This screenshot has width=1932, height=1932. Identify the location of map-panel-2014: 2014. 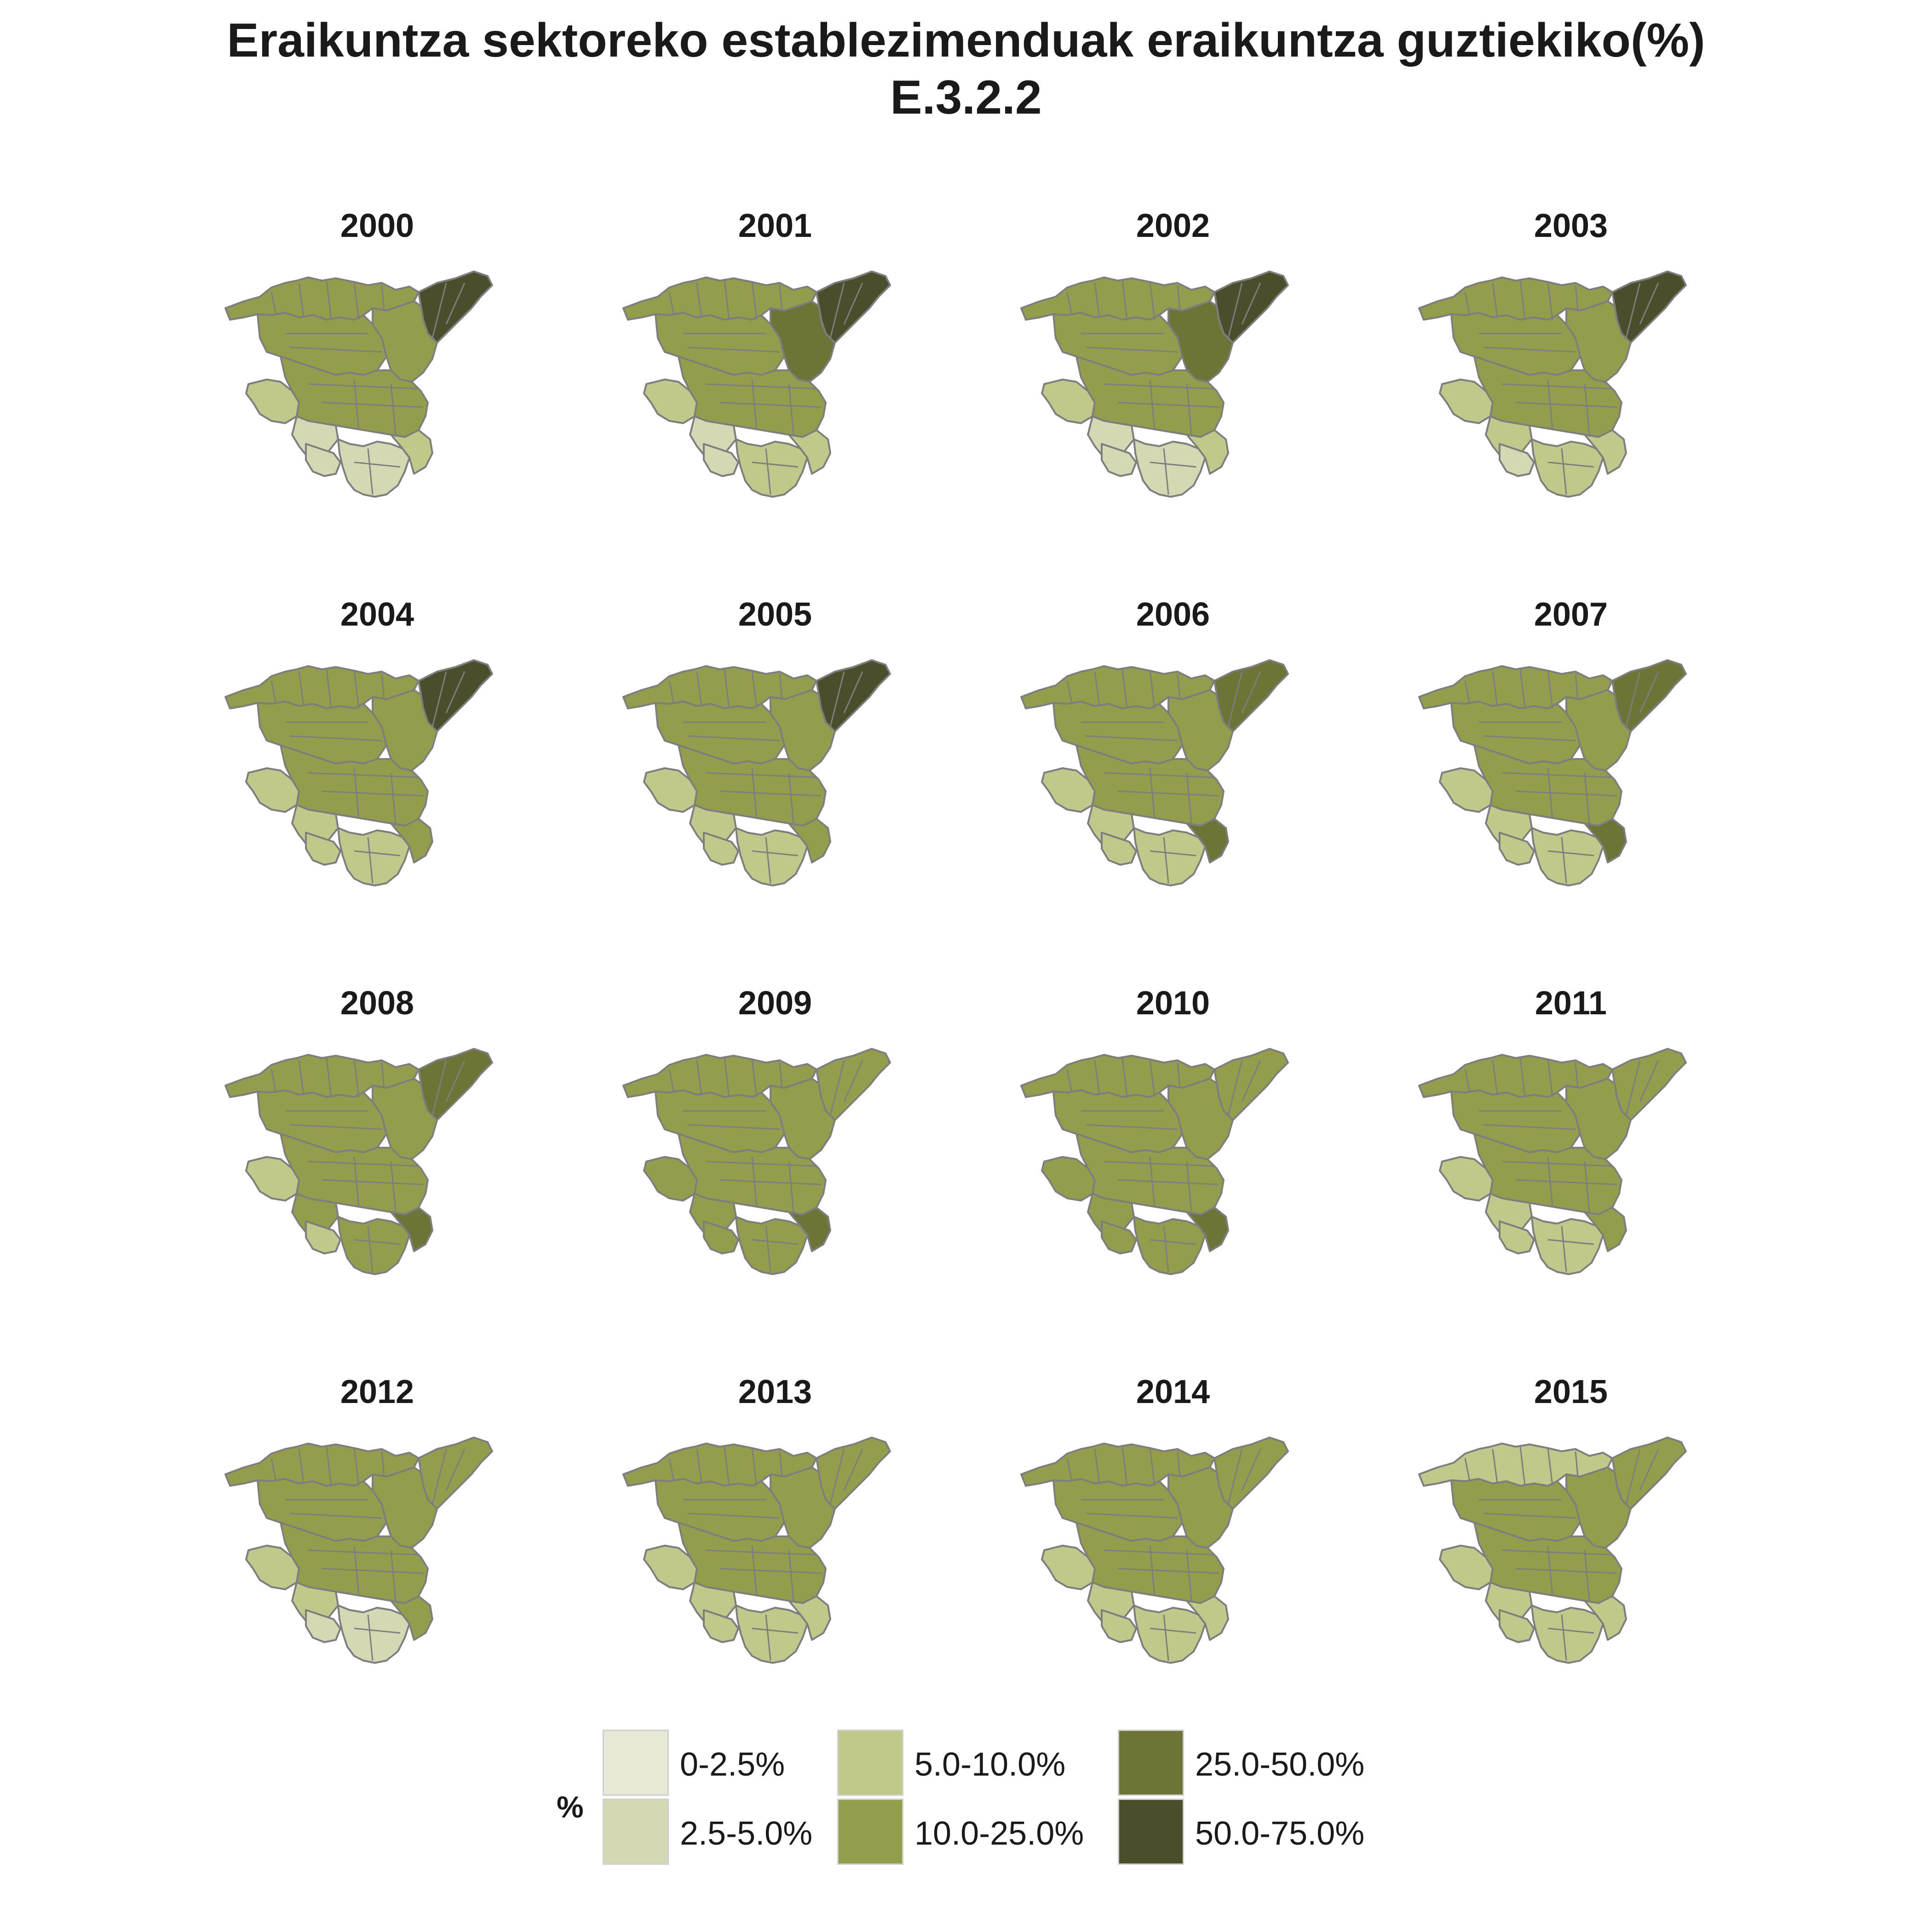
(1173, 1559).